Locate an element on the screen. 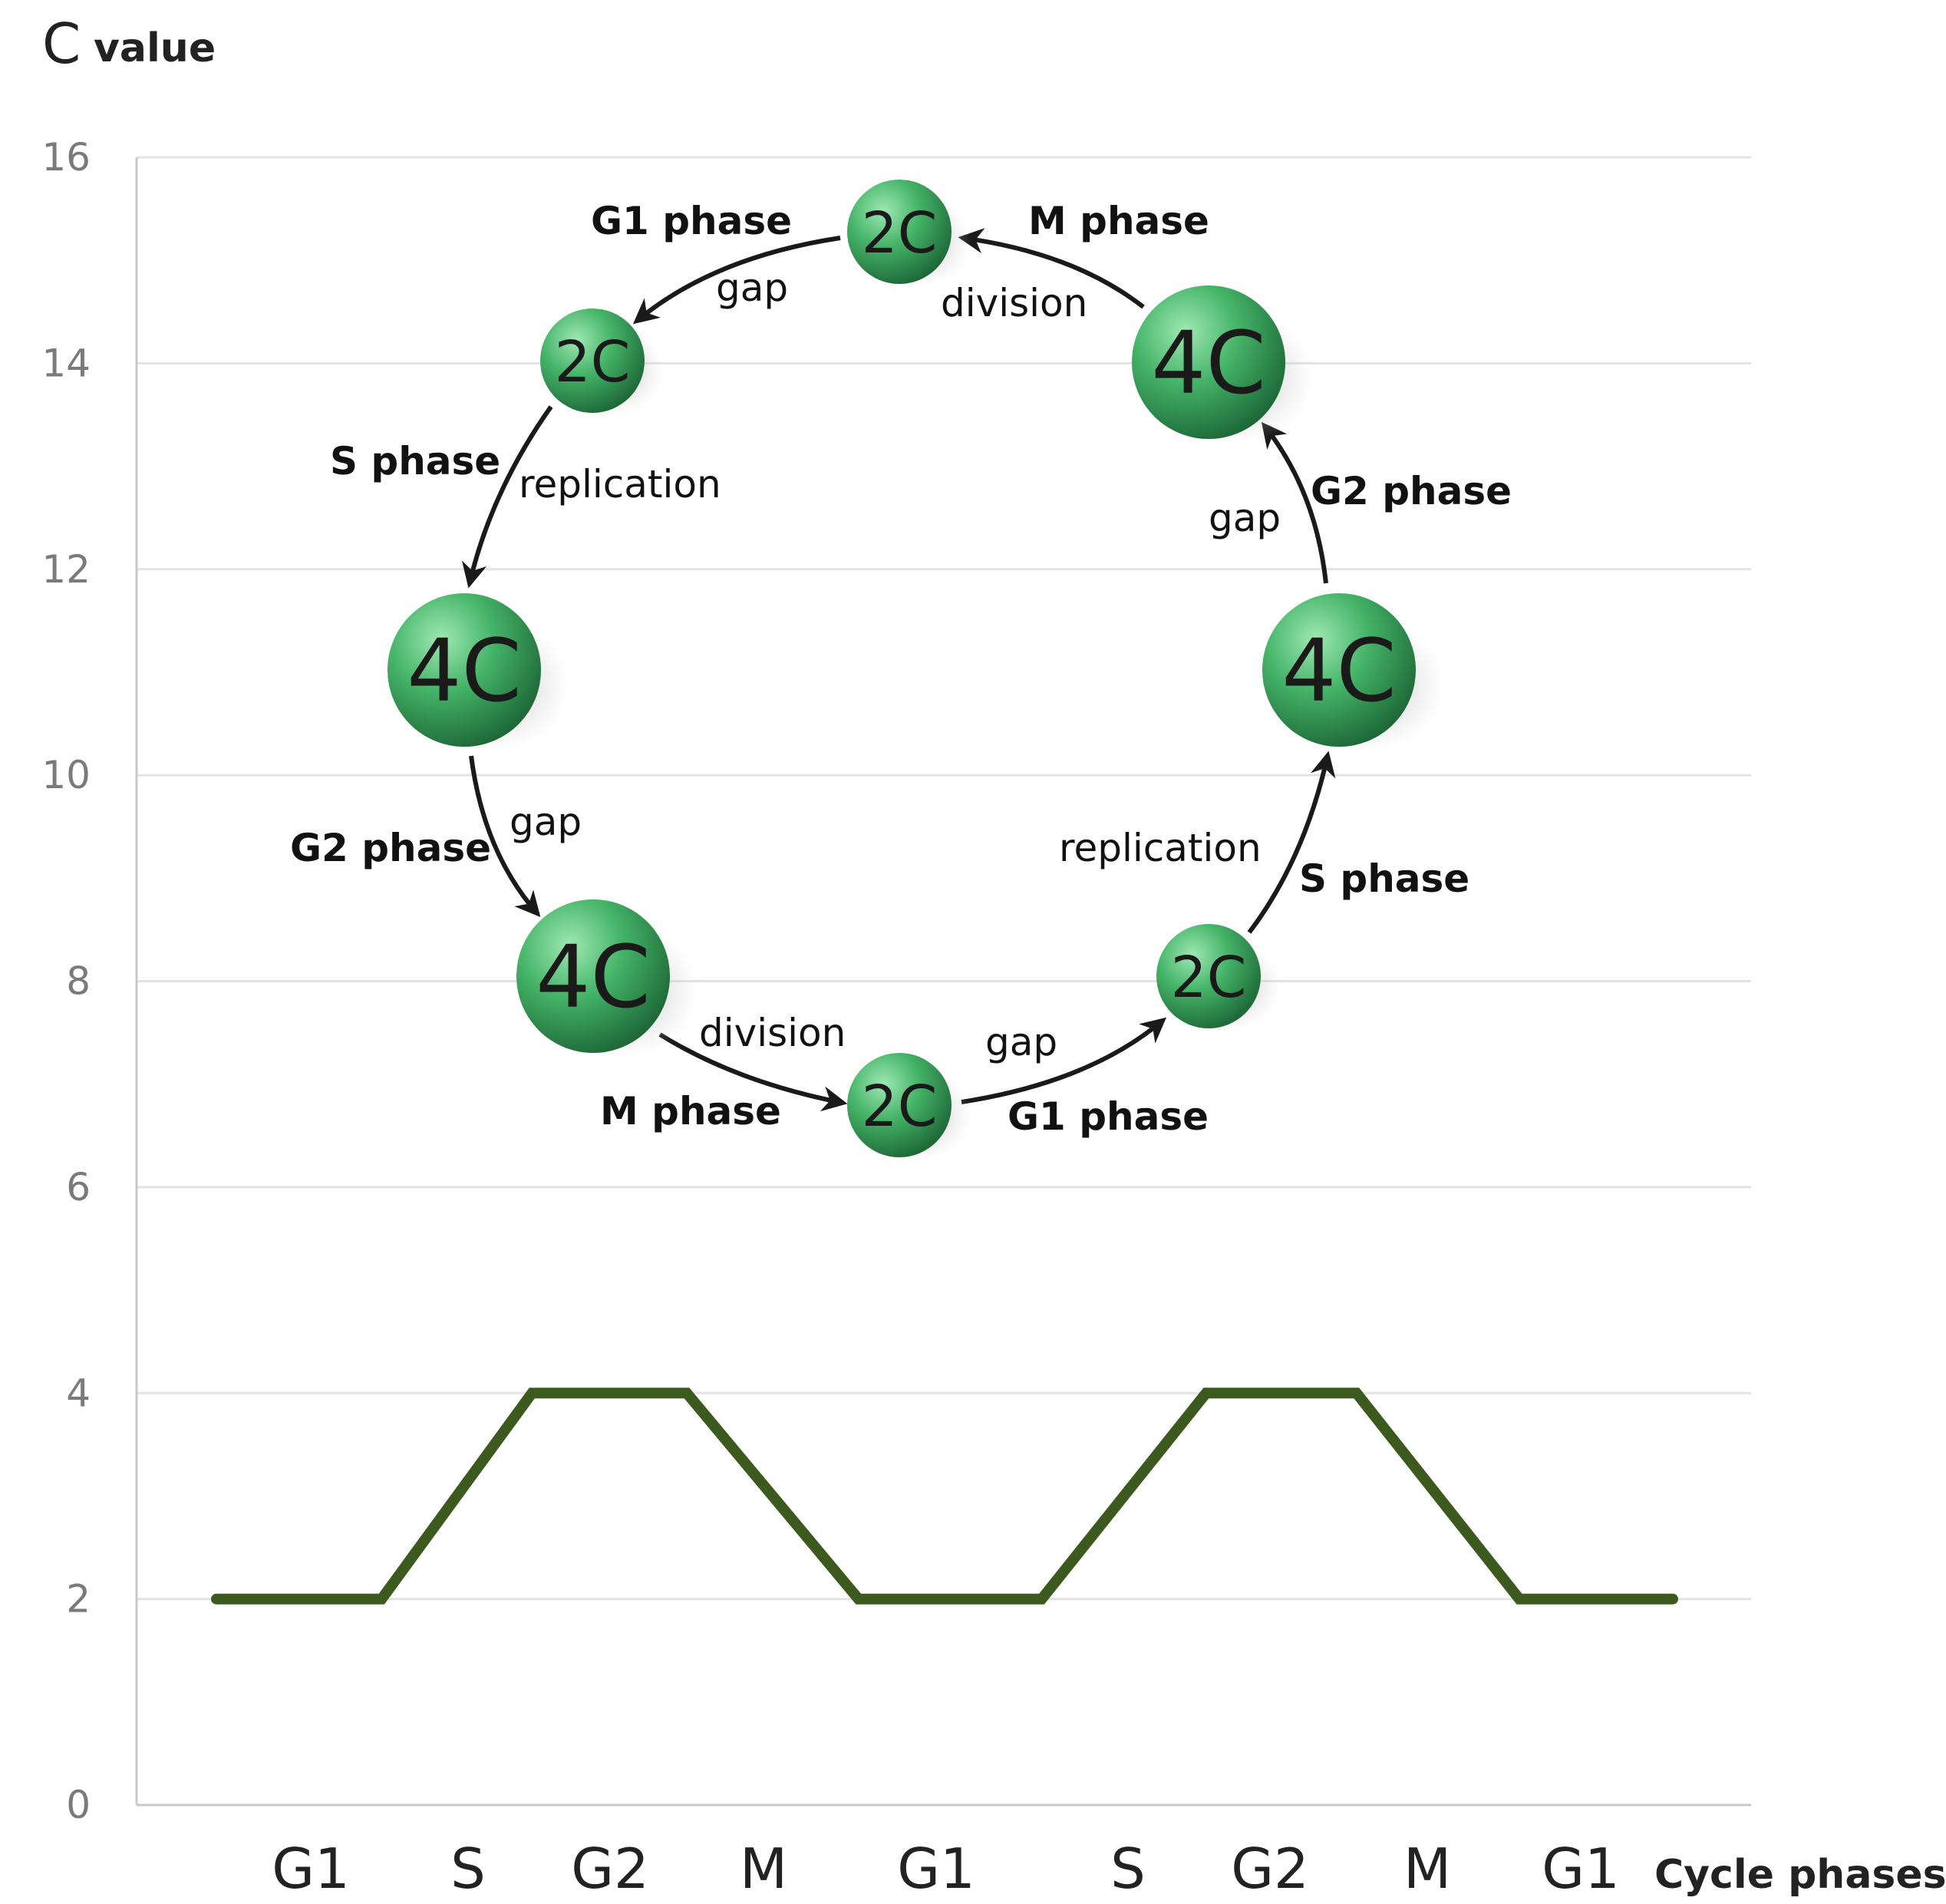 The height and width of the screenshot is (1904, 1946). process-label-gap-right: gap is located at coordinates (1245, 518).